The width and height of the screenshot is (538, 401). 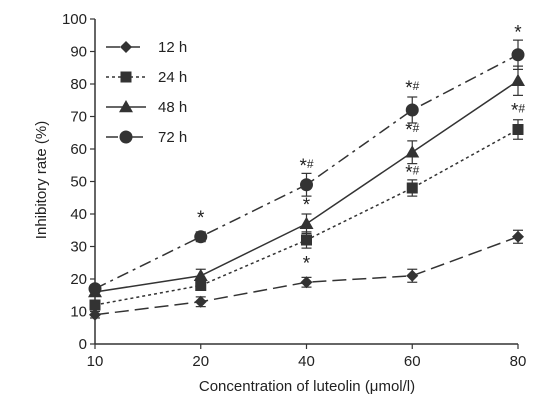 I want to click on x-tick-label: 60, so click(x=412, y=361).